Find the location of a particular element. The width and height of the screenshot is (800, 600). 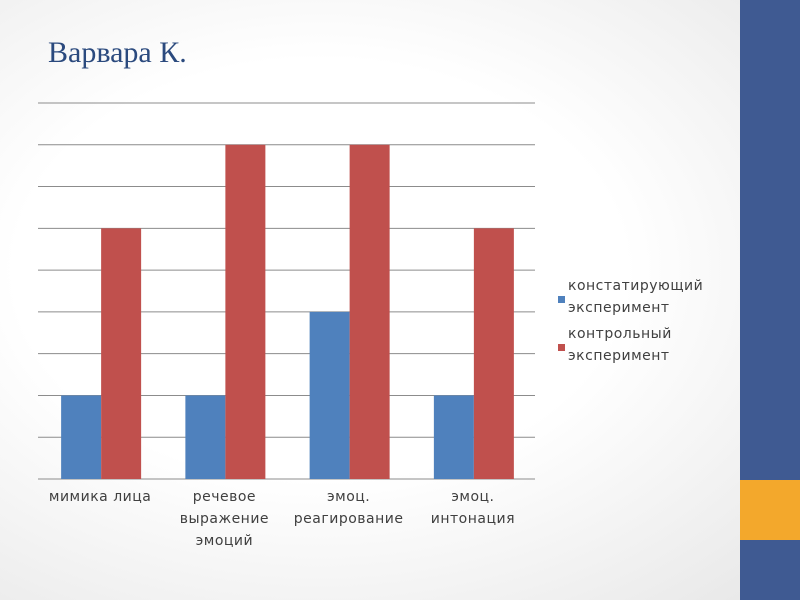

side-accent is located at coordinates (770, 510).